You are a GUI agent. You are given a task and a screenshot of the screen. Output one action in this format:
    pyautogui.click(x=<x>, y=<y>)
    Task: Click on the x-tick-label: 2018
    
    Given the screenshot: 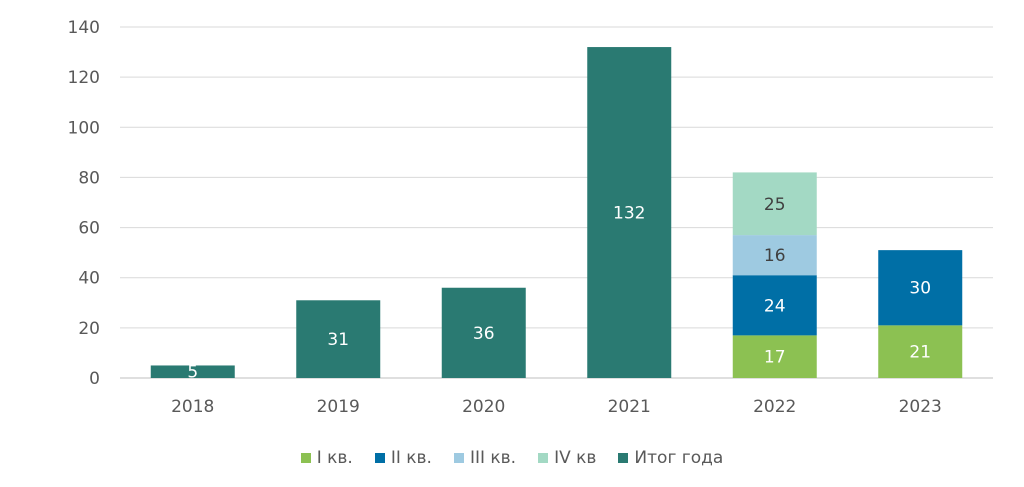 What is the action you would take?
    pyautogui.click(x=192, y=407)
    